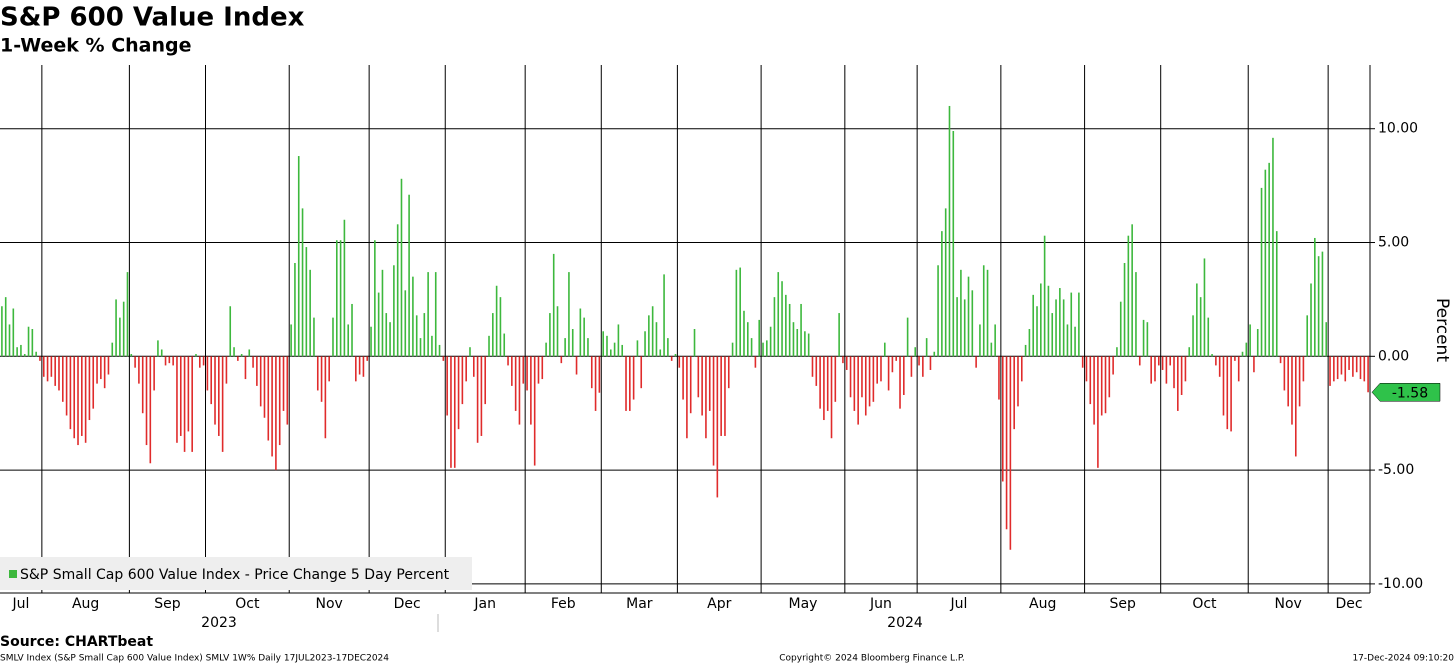 The image size is (1456, 666). What do you see at coordinates (563, 604) in the screenshot?
I see `x-tick-label: Feb` at bounding box center [563, 604].